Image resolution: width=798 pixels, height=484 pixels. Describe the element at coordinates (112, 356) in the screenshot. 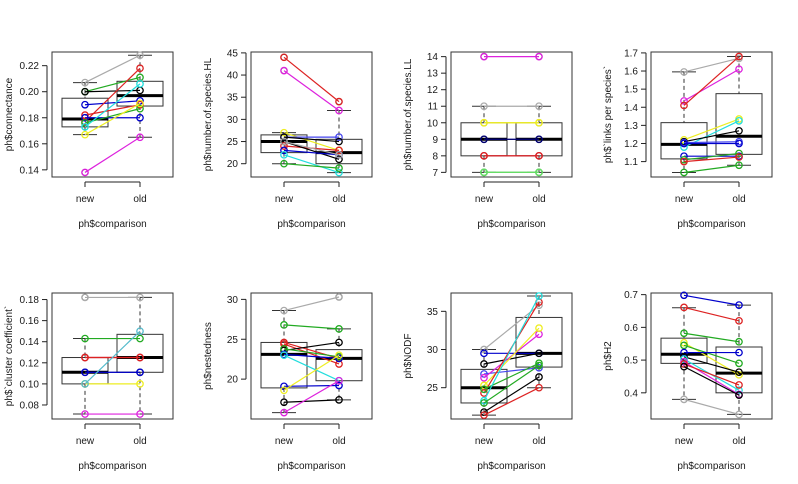

I see `plot-frame` at that location.